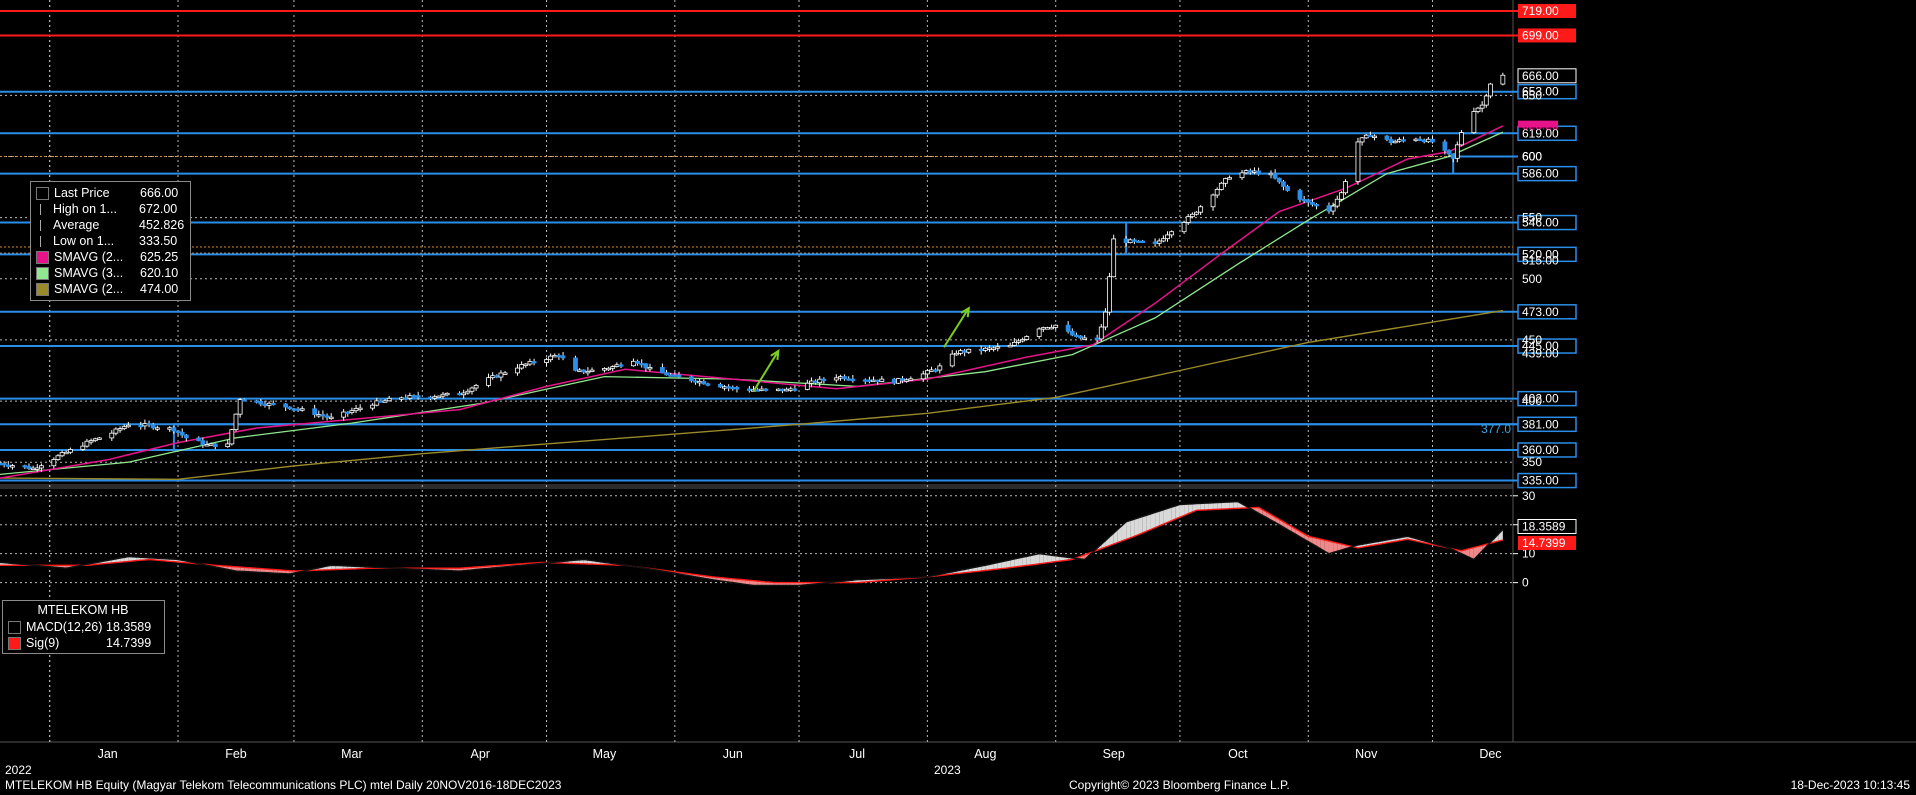  What do you see at coordinates (129, 643) in the screenshot?
I see `legend-macd-value: 14.7399` at bounding box center [129, 643].